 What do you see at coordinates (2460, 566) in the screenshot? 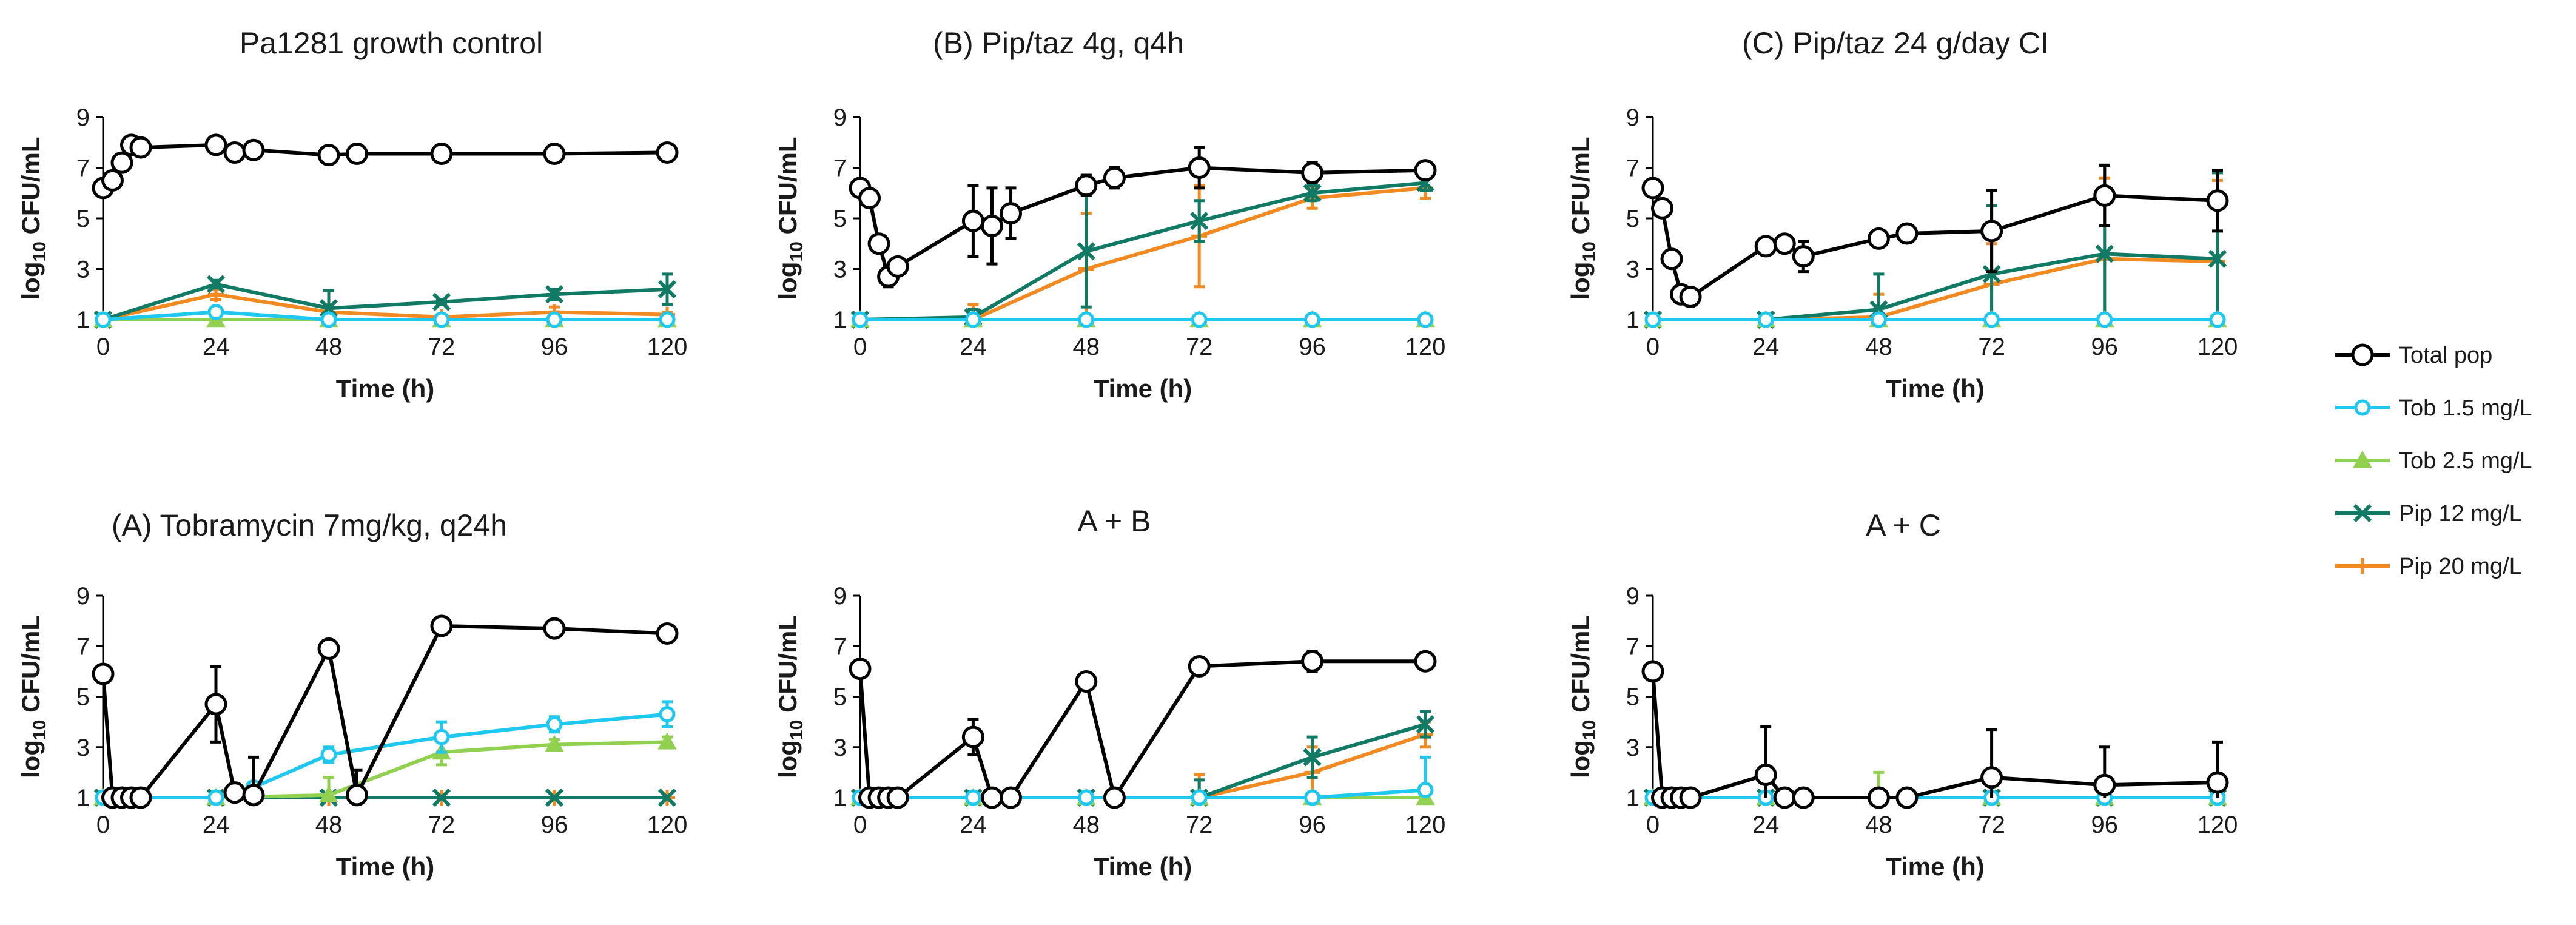
I see `legend-label: Pip 20 mg/L` at bounding box center [2460, 566].